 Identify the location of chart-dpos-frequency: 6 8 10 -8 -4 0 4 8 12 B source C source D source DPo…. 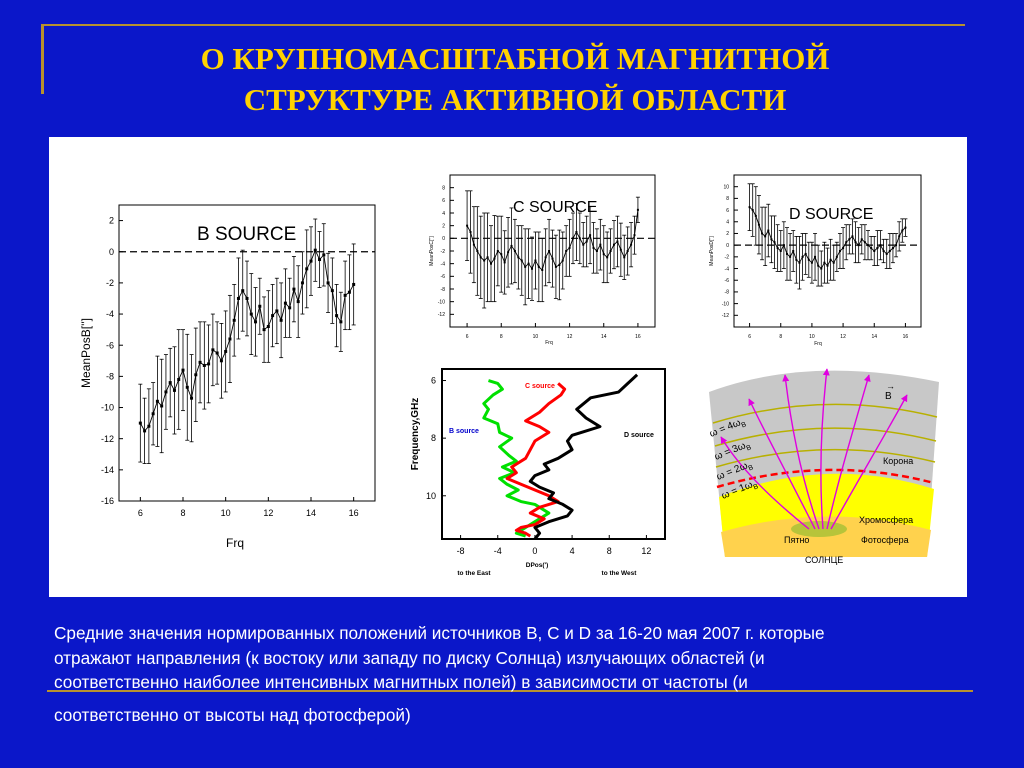
(538, 472).